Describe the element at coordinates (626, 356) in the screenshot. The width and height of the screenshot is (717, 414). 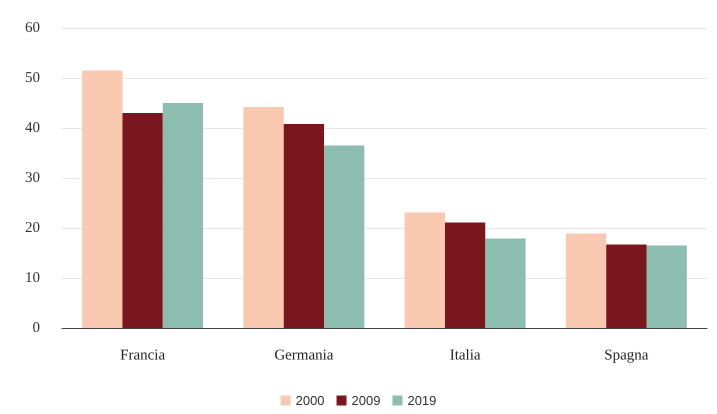
I see `x-tick-label: Spagna` at that location.